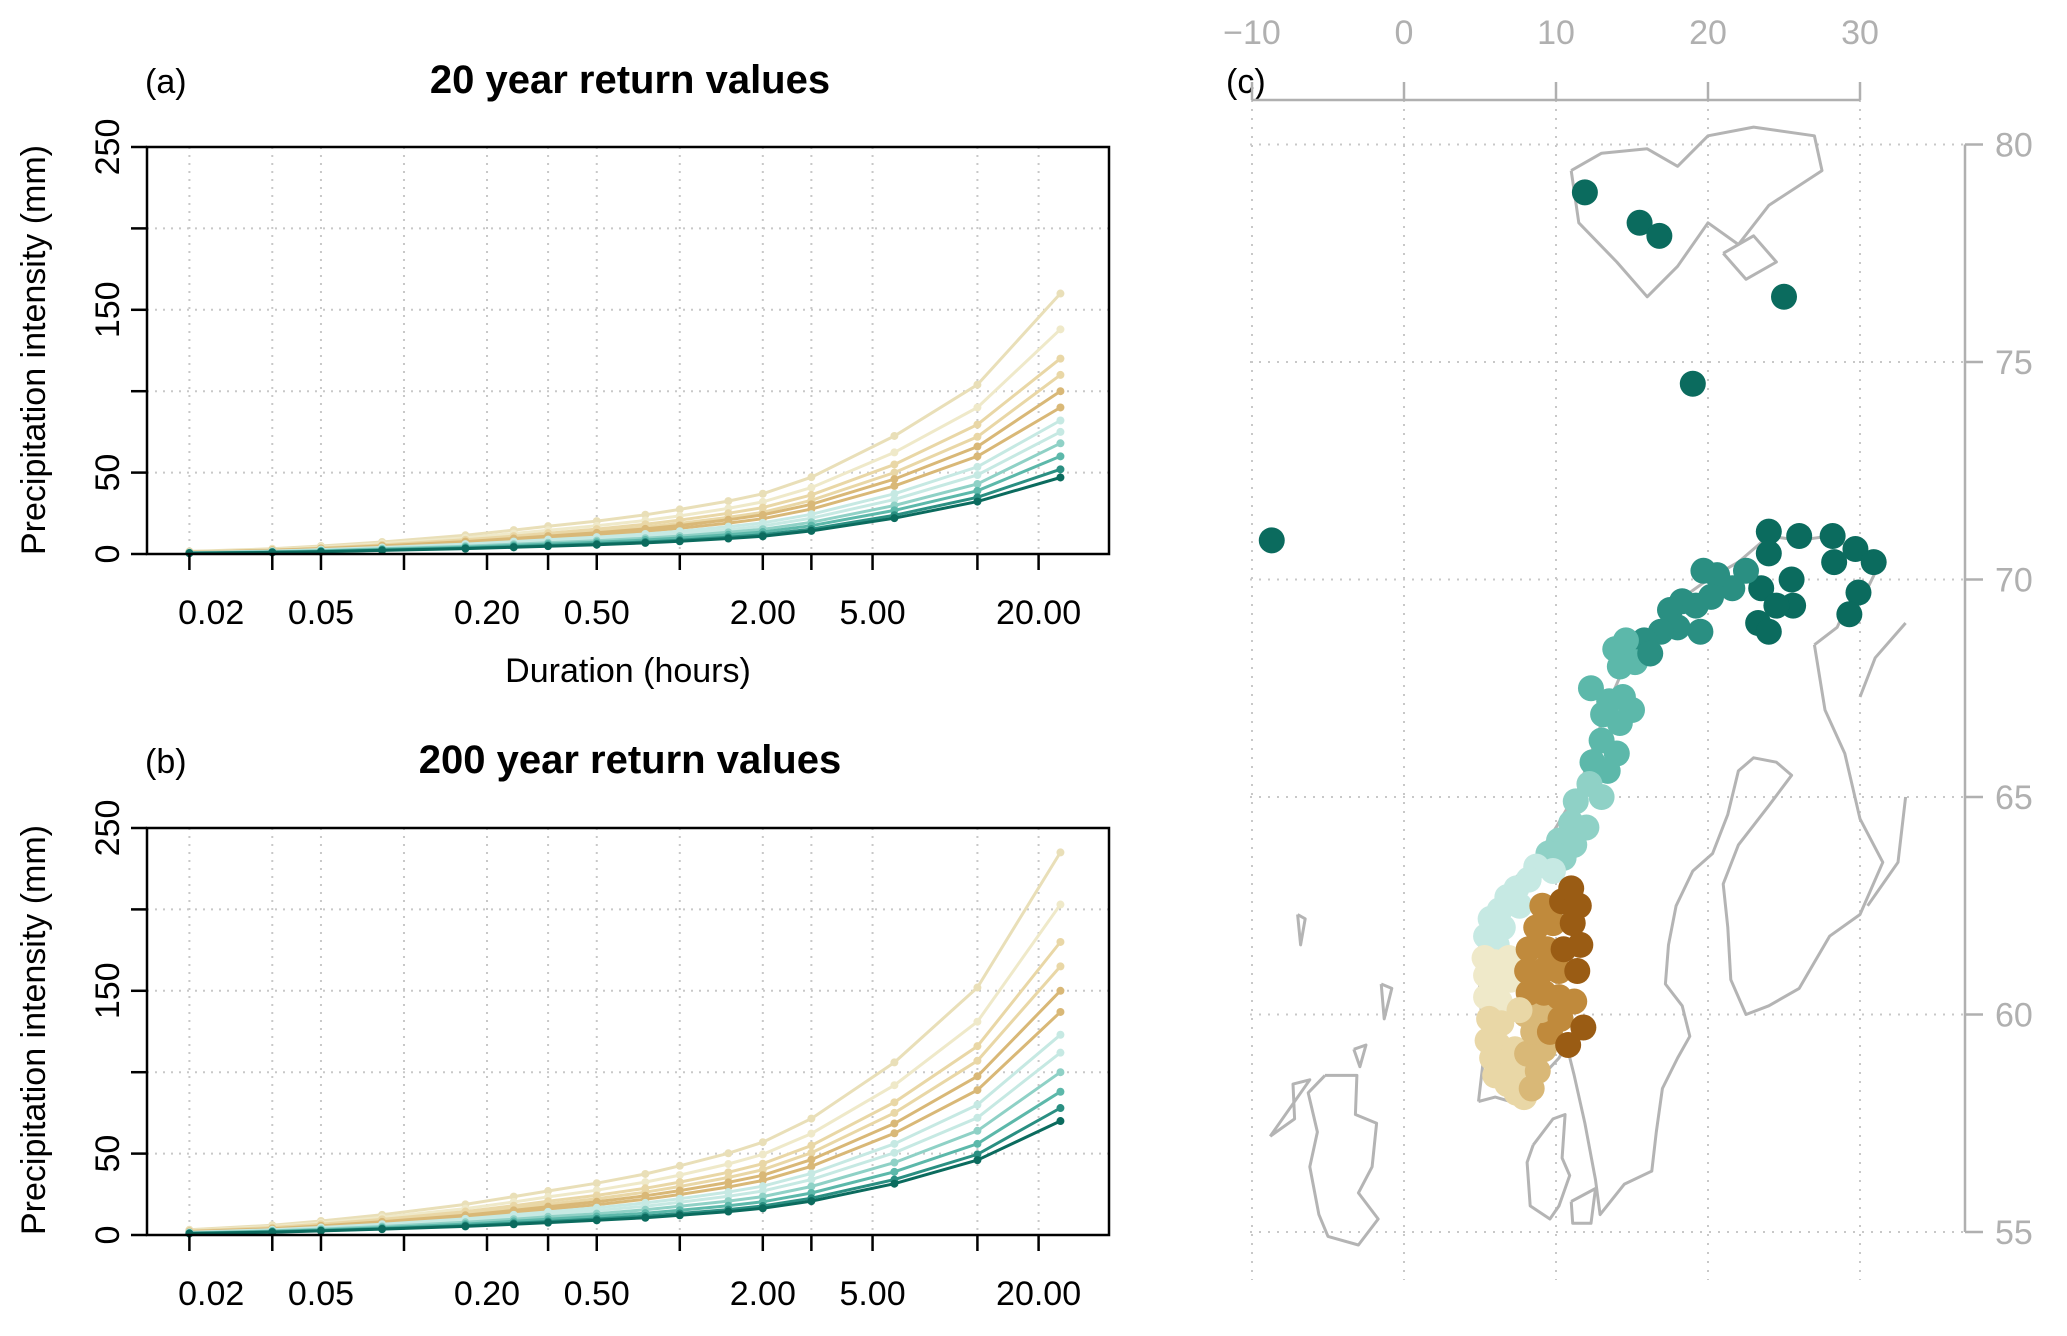 This screenshot has width=2067, height=1336. What do you see at coordinates (2014, 581) in the screenshot?
I see `latitude-tick-label: 70` at bounding box center [2014, 581].